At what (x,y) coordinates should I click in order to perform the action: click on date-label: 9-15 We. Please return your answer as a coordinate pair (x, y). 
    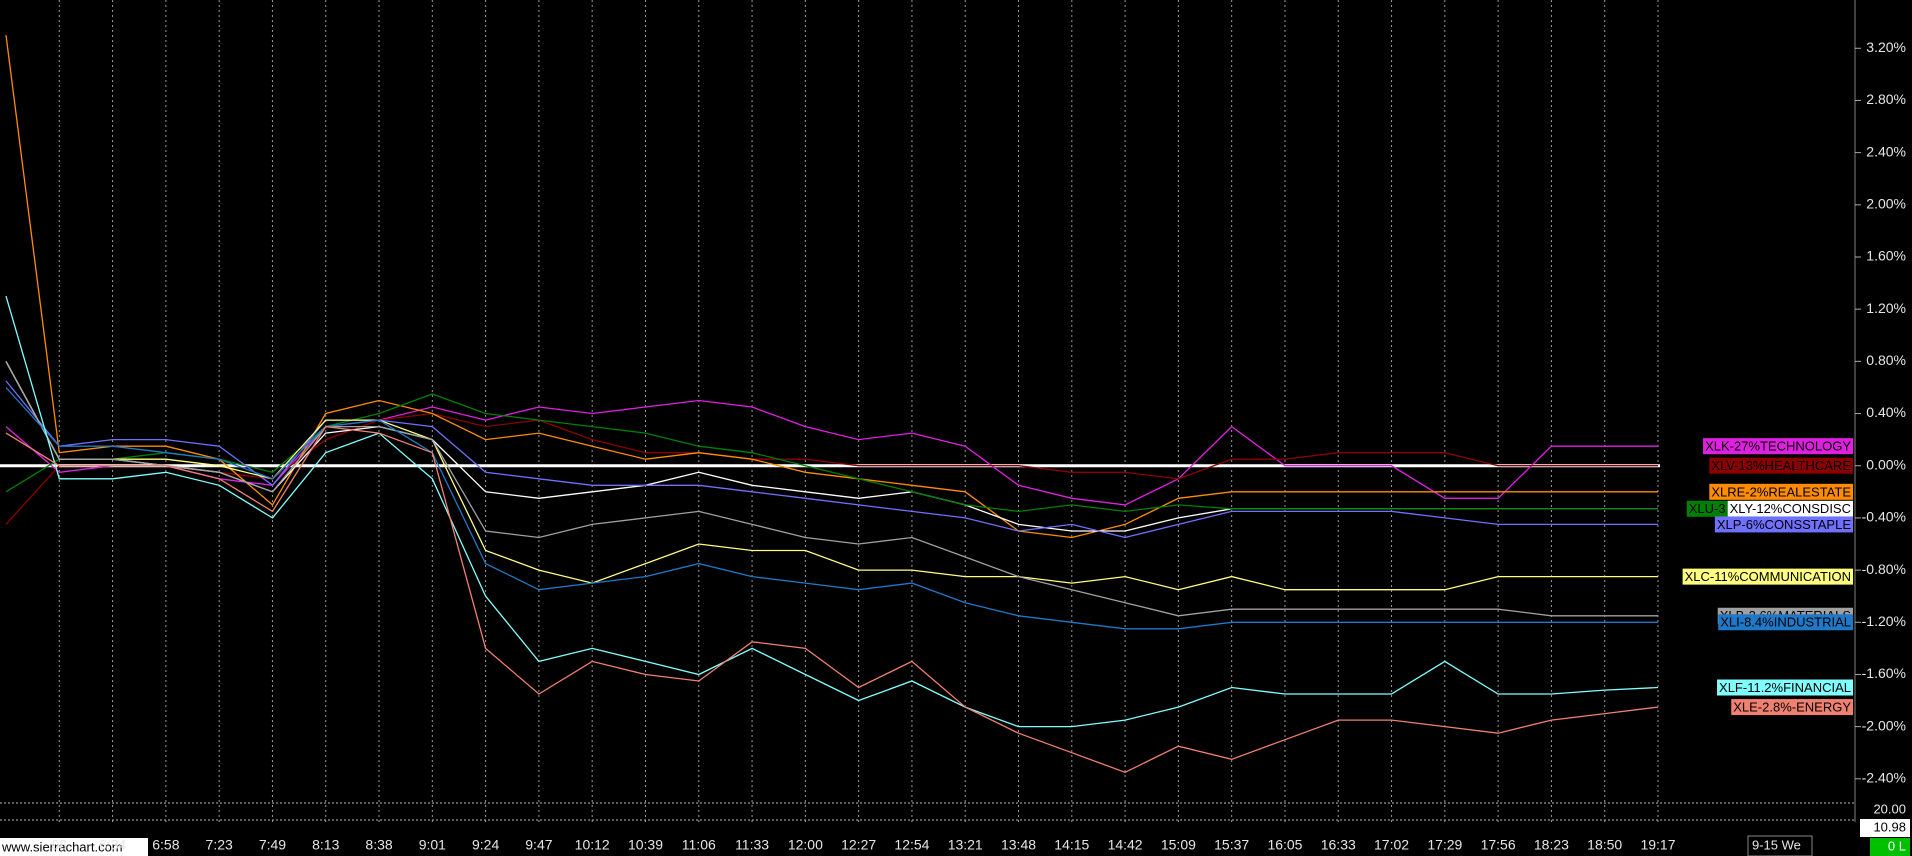
    Looking at the image, I should click on (1776, 844).